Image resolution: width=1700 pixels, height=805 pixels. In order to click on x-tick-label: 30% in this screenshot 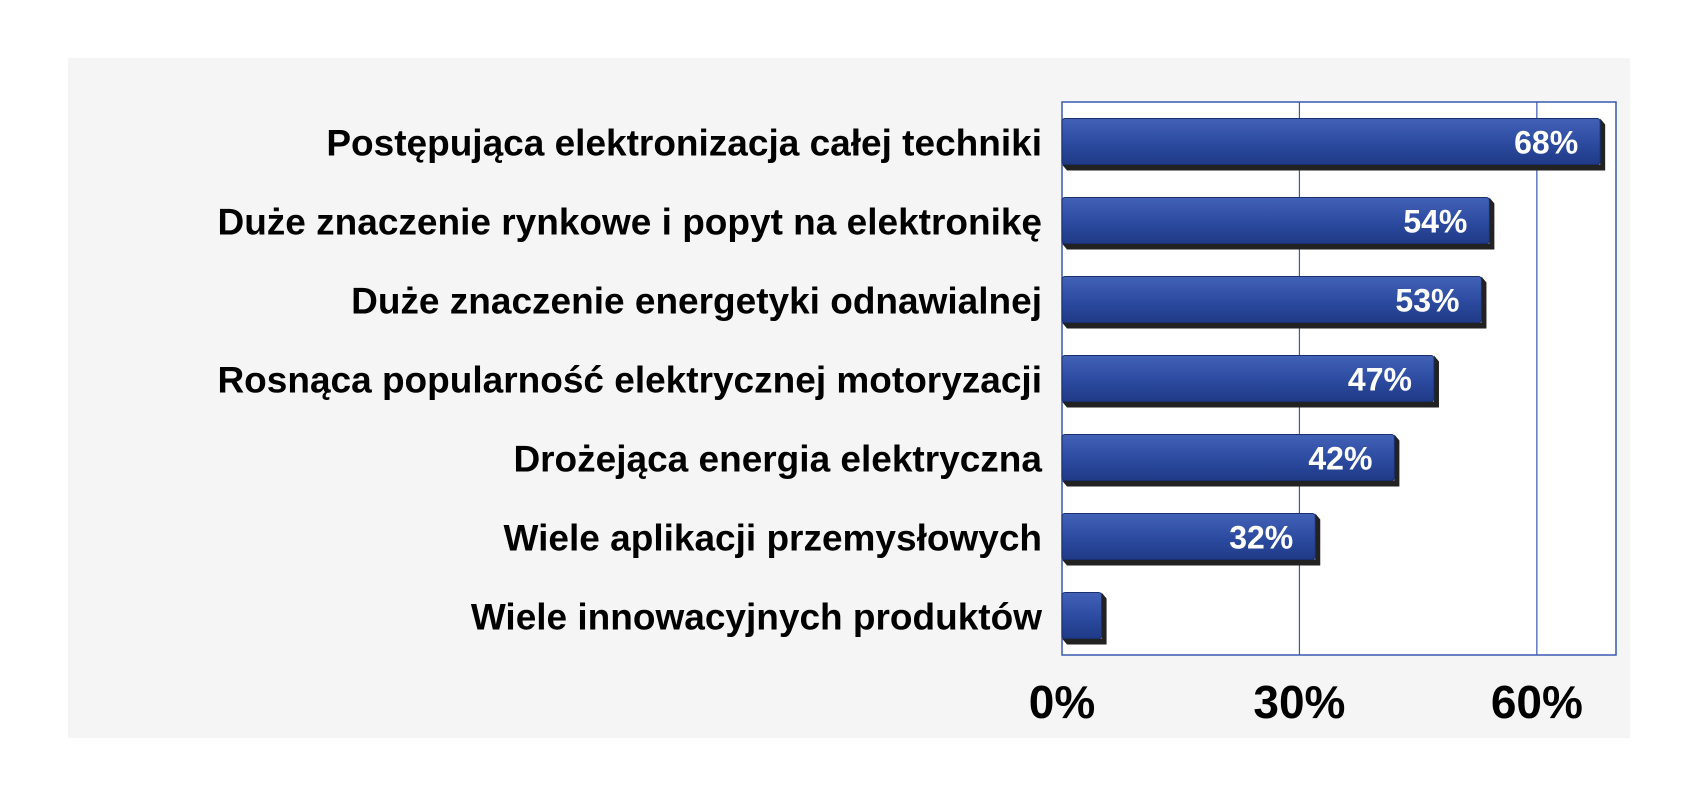, I will do `click(1299, 702)`.